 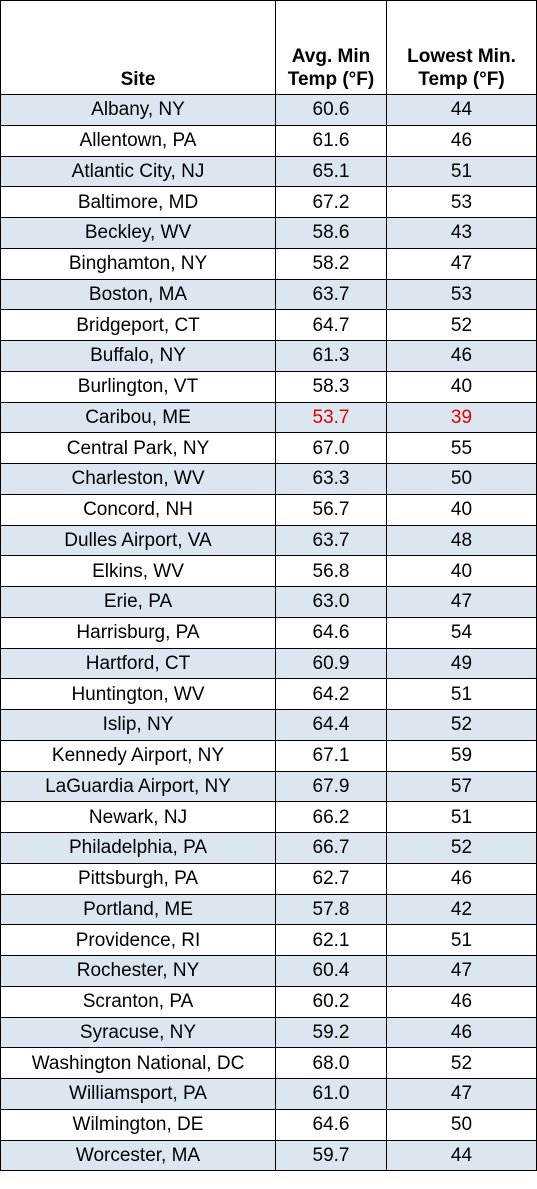 What do you see at coordinates (331, 663) in the screenshot?
I see `avg-min-temp-cell: 60.9` at bounding box center [331, 663].